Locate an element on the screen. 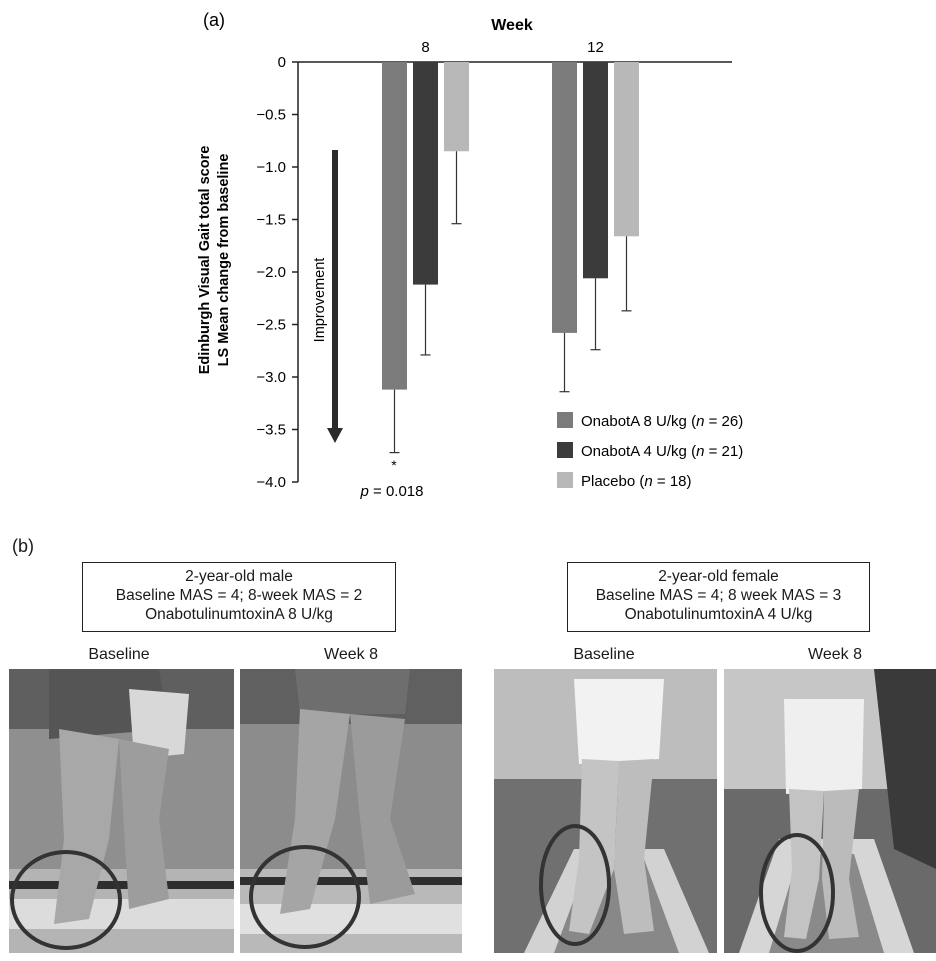  chart-title: Week is located at coordinates (512, 25).